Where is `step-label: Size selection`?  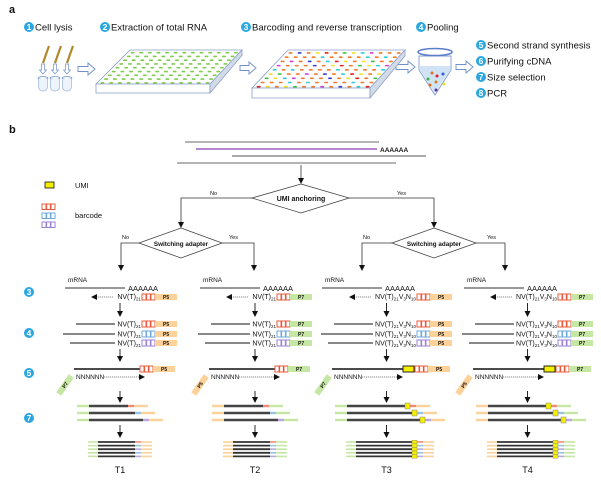
step-label: Size selection is located at coordinates (516, 78).